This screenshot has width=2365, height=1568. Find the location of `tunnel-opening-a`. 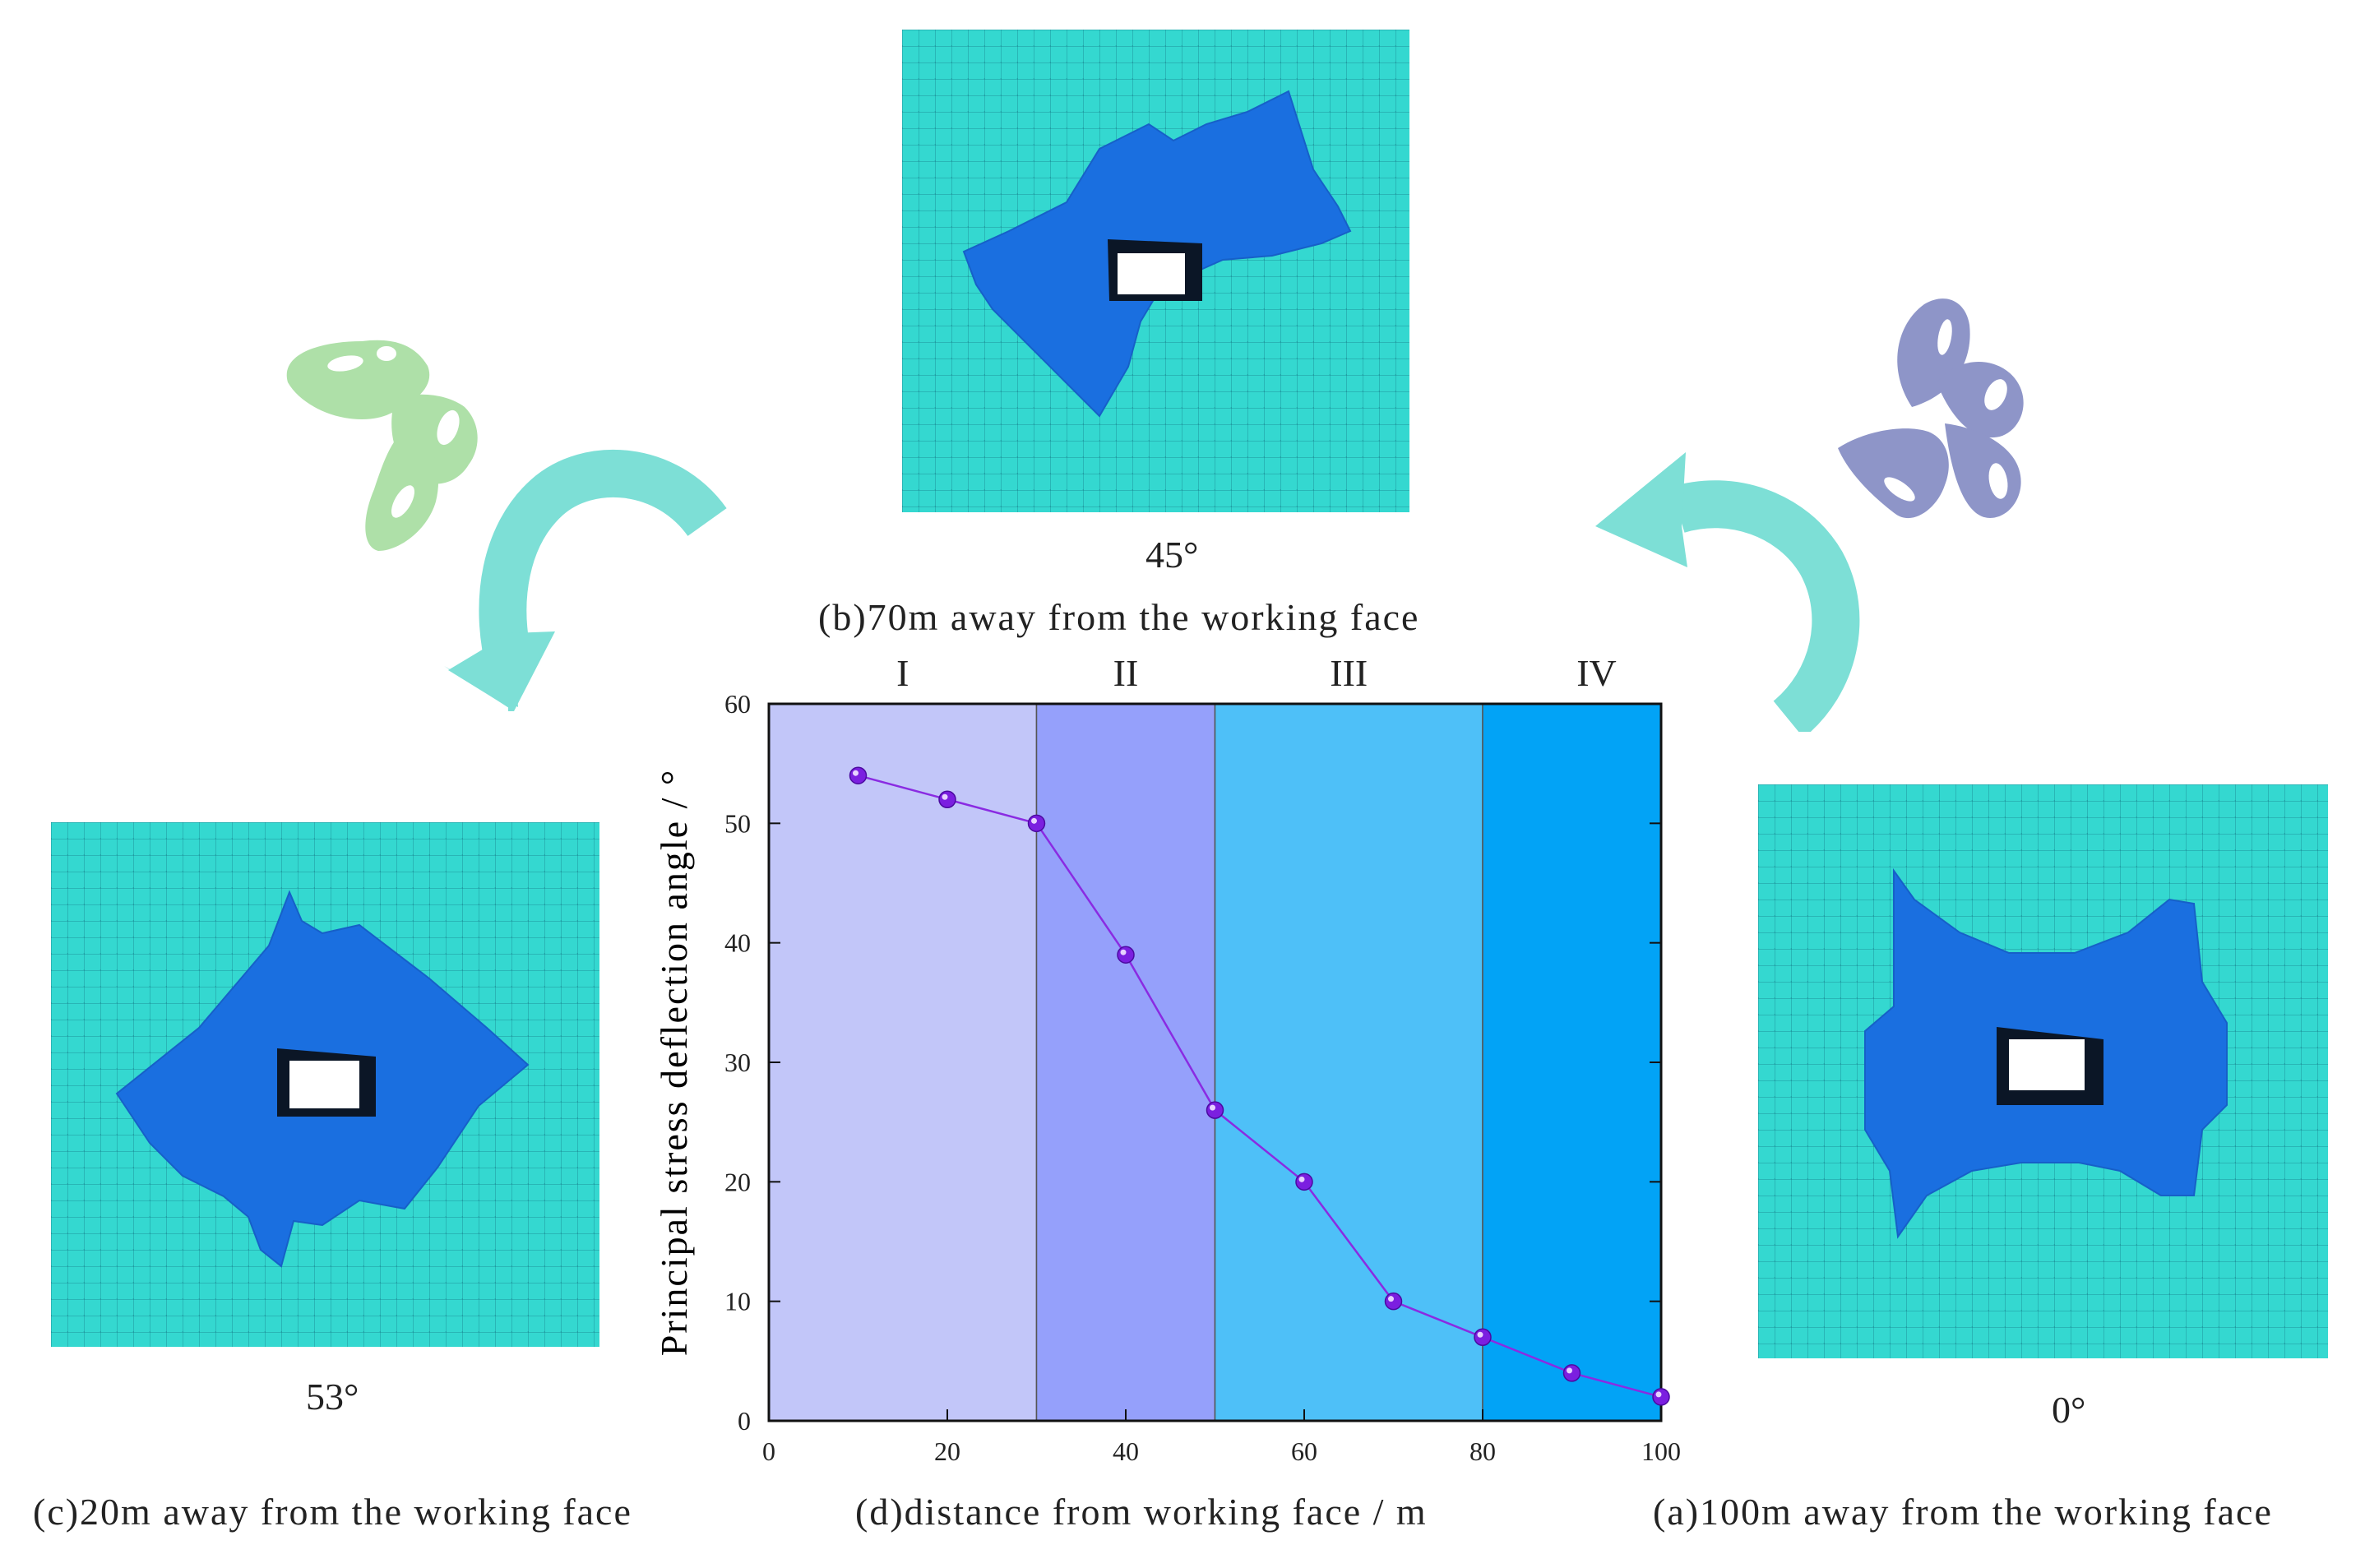

tunnel-opening-a is located at coordinates (2047, 1064).